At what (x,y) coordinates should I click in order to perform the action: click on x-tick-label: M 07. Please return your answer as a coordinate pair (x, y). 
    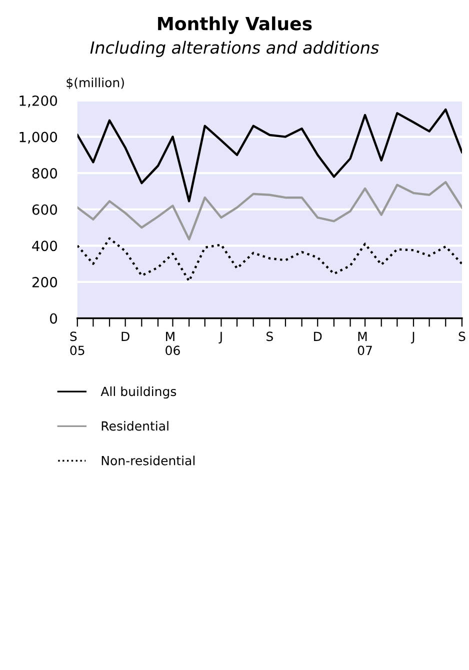
    Looking at the image, I should click on (365, 344).